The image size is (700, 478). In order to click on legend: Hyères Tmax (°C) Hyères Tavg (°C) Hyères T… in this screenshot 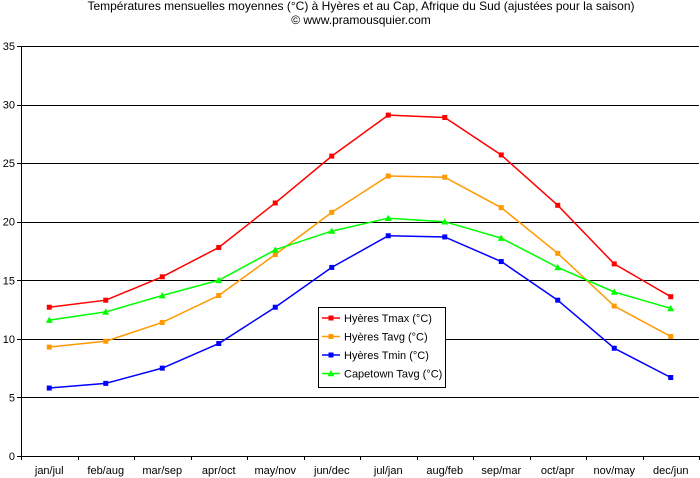, I will do `click(382, 347)`.